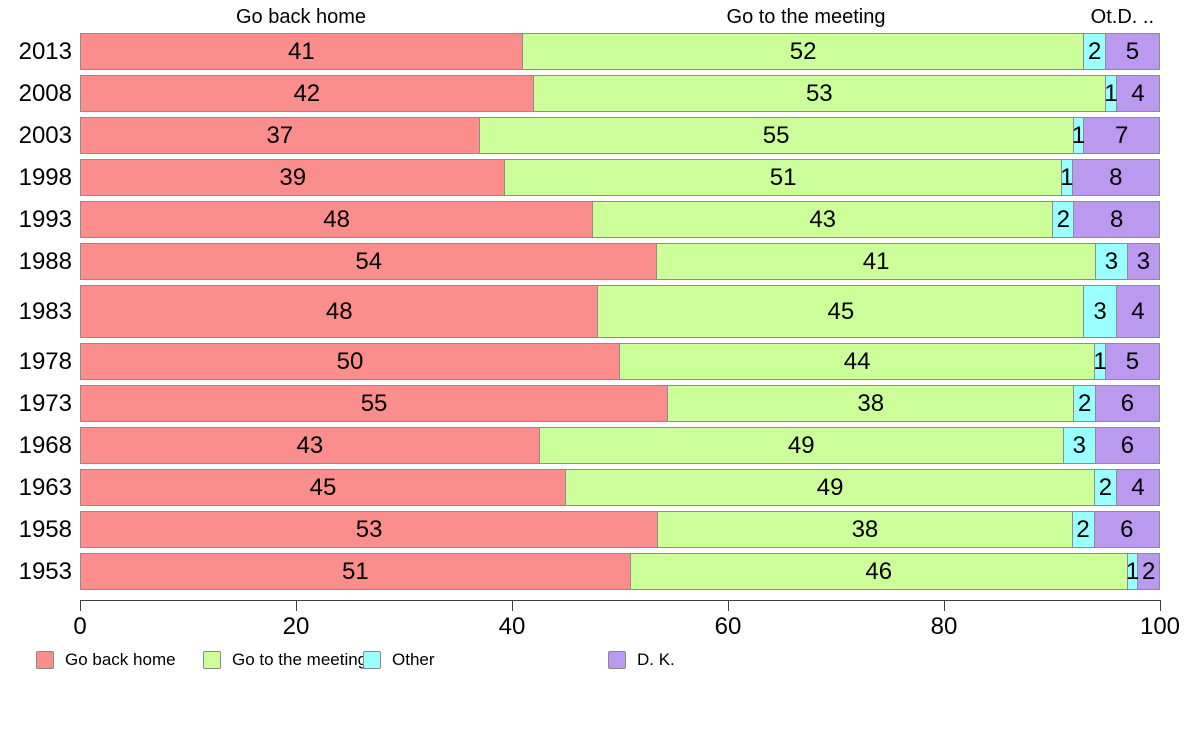  Describe the element at coordinates (301, 17) in the screenshot. I see `column-header-go-back-home: Go back home` at that location.